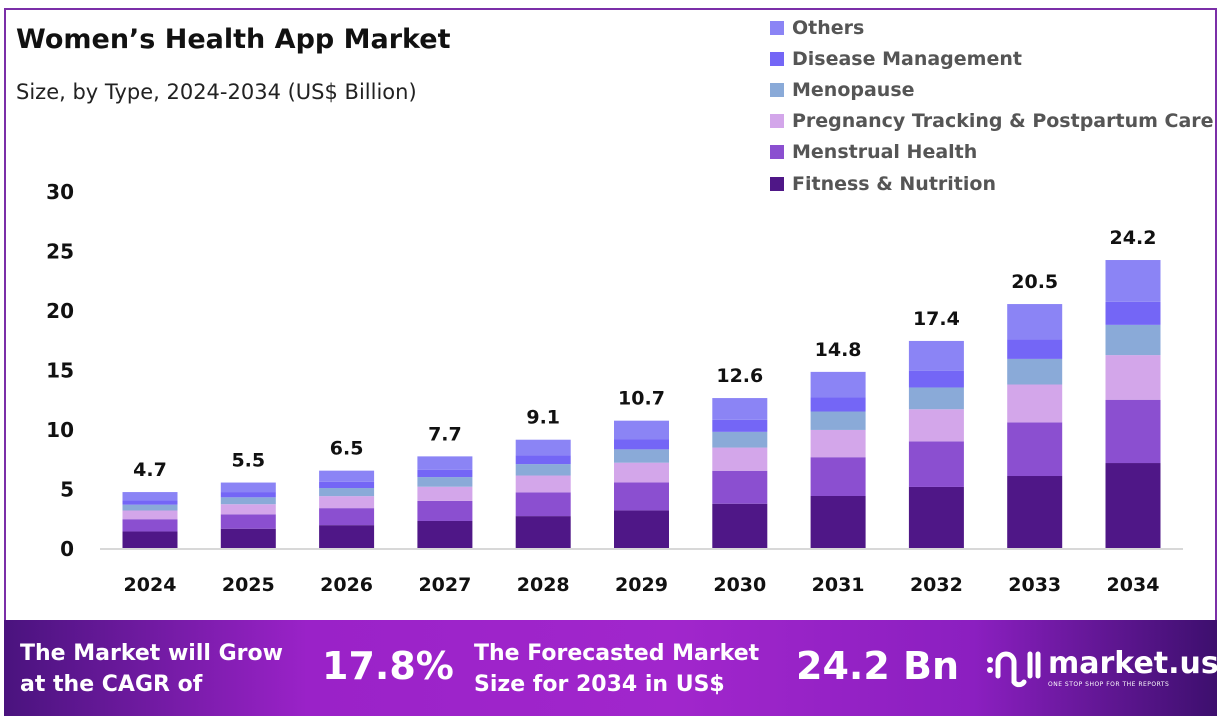  I want to click on x-tick-label: 2026, so click(346, 585).